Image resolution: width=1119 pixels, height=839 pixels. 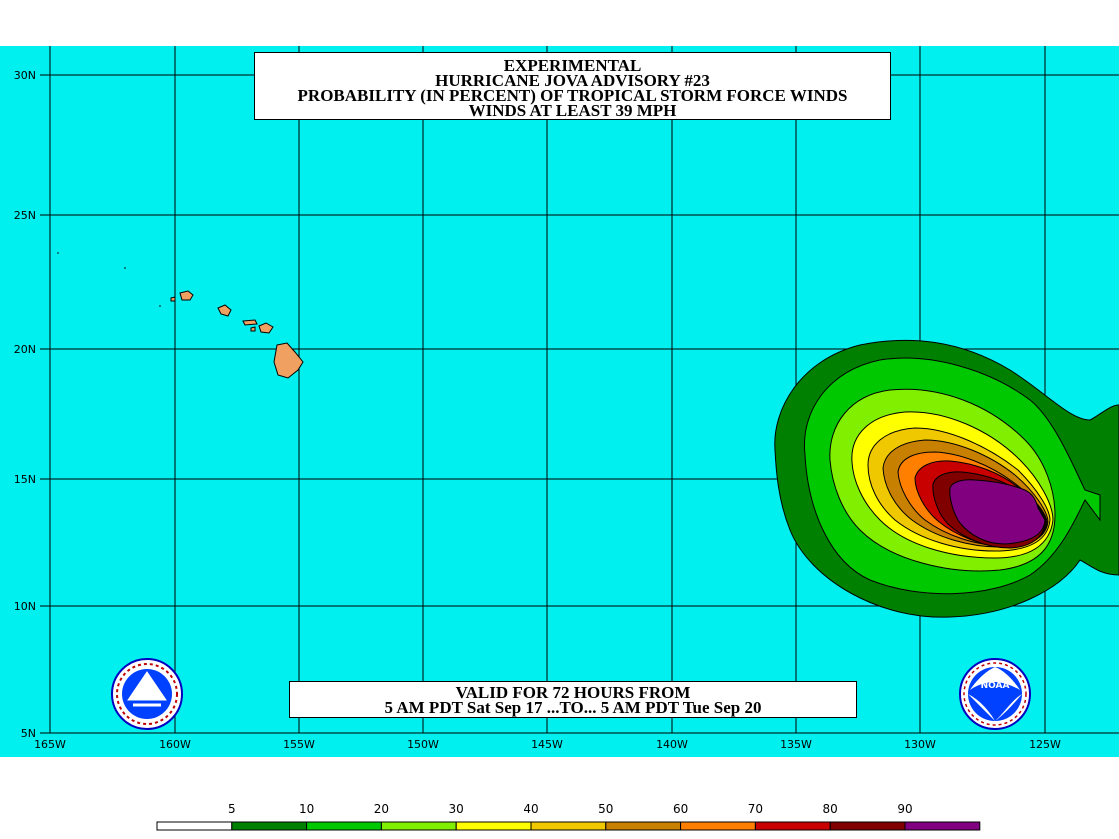 What do you see at coordinates (25, 349) in the screenshot?
I see `lat-label: 20N` at bounding box center [25, 349].